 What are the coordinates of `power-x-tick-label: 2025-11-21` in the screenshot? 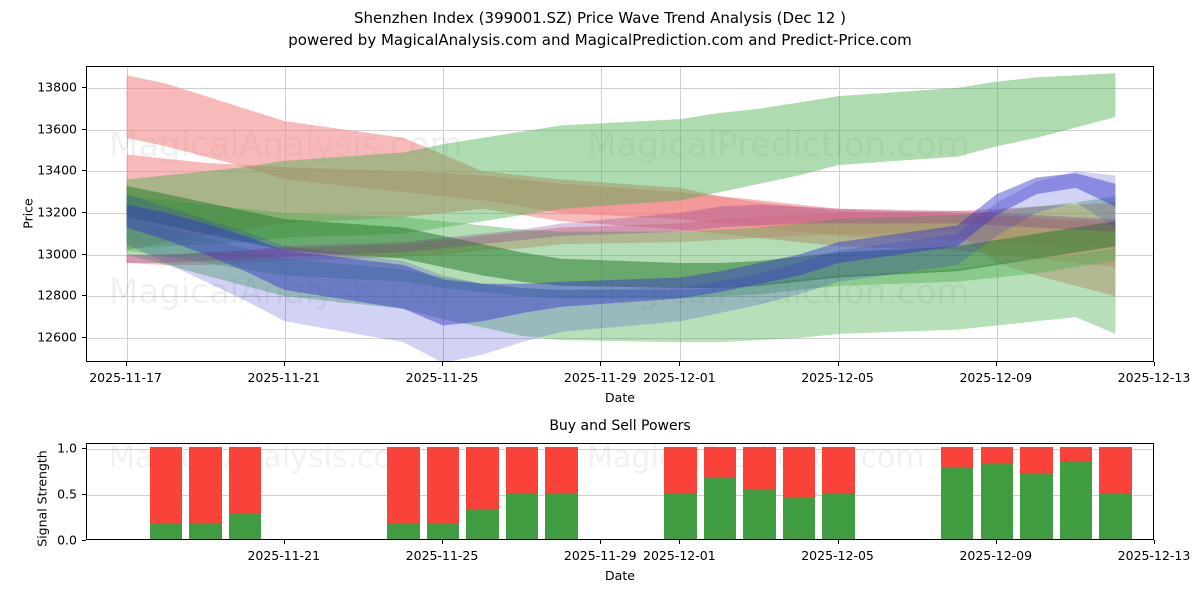 It's located at (284, 555).